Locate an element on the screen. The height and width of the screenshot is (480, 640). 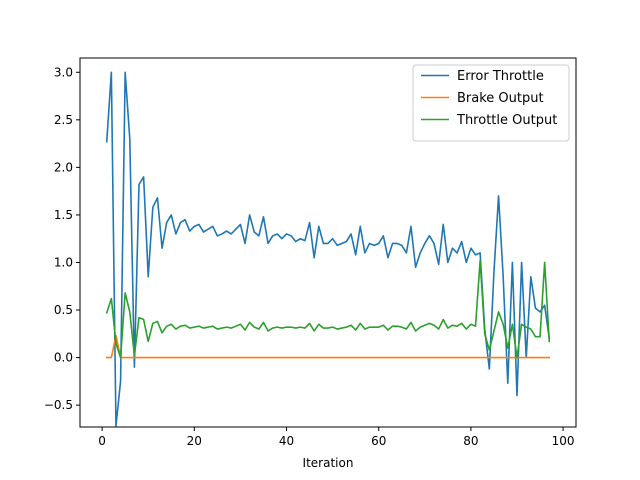
series-line-brake-output is located at coordinates (328, 346).